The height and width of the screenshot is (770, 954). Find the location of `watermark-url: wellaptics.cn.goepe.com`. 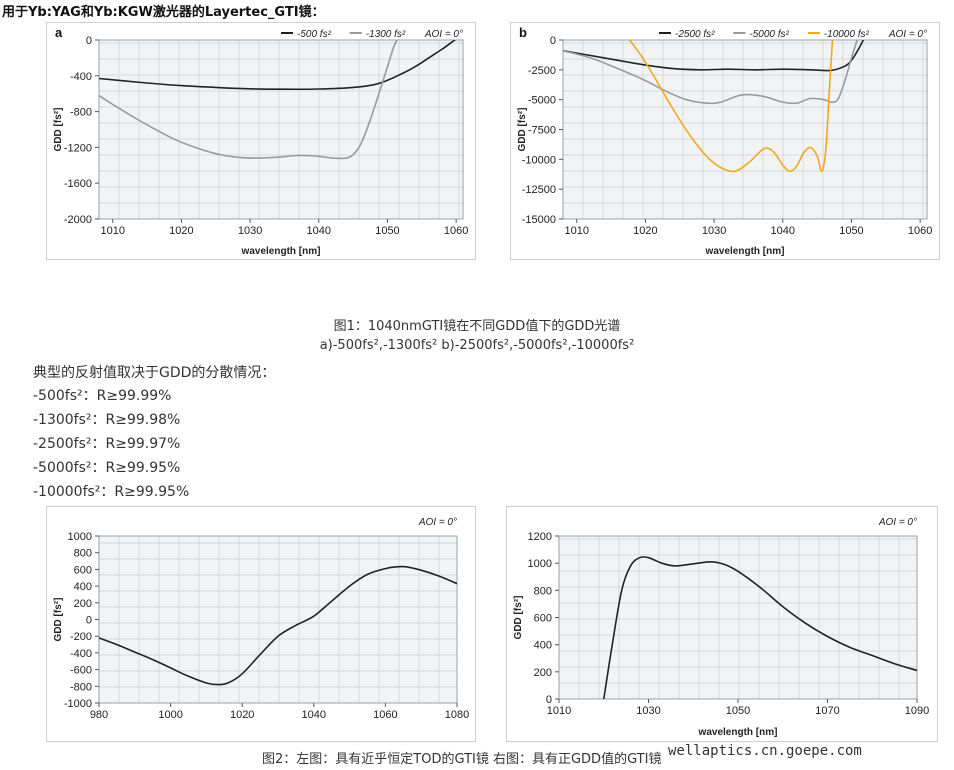

watermark-url: wellaptics.cn.goepe.com is located at coordinates (765, 751).